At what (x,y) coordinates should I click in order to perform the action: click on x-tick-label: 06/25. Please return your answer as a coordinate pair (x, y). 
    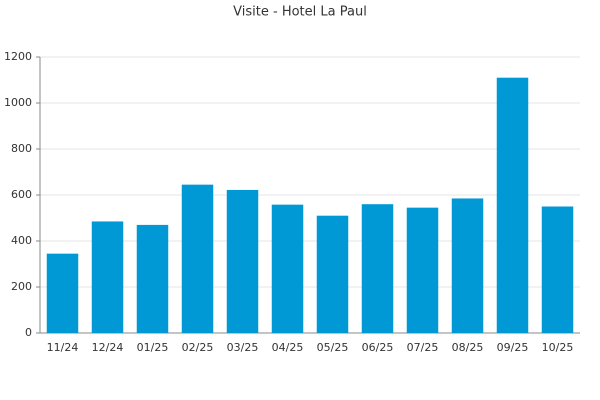
    Looking at the image, I should click on (378, 347).